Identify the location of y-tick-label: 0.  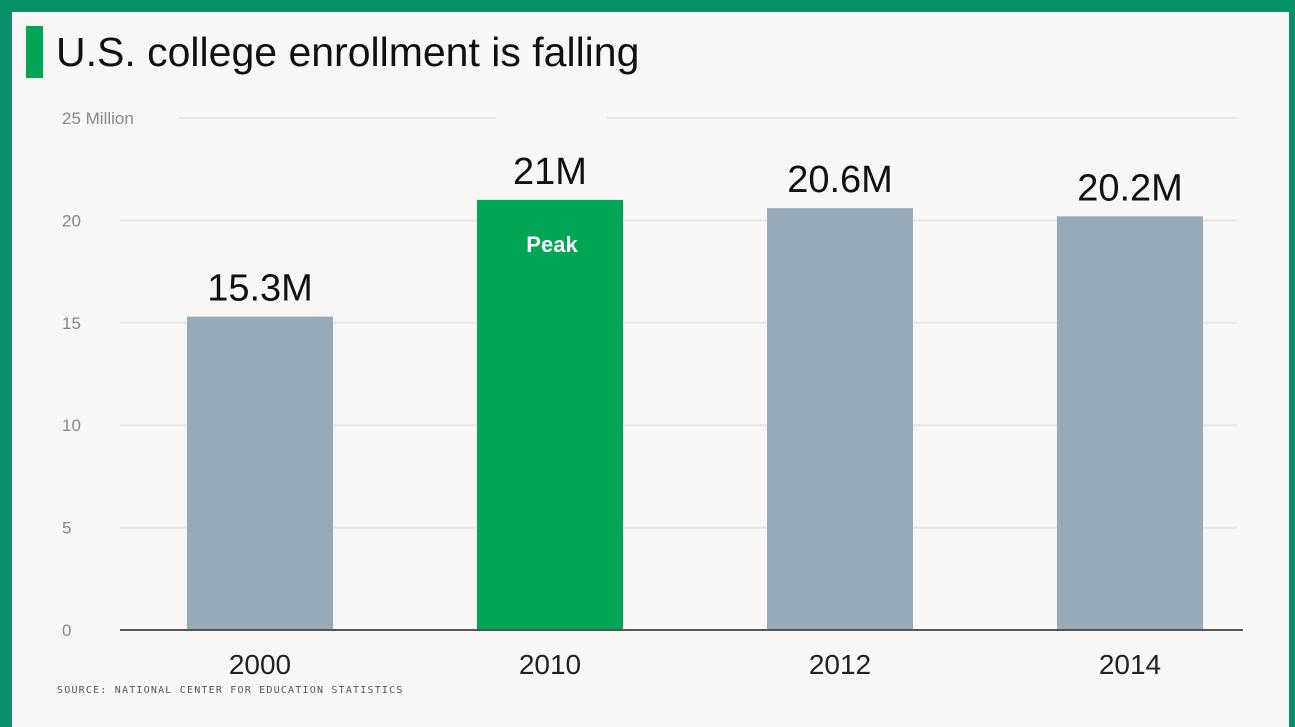
(66, 630).